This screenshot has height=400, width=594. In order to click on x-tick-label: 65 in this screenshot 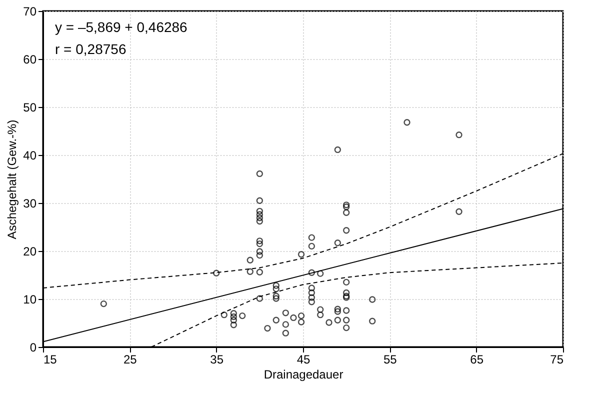, I will do `click(477, 359)`.